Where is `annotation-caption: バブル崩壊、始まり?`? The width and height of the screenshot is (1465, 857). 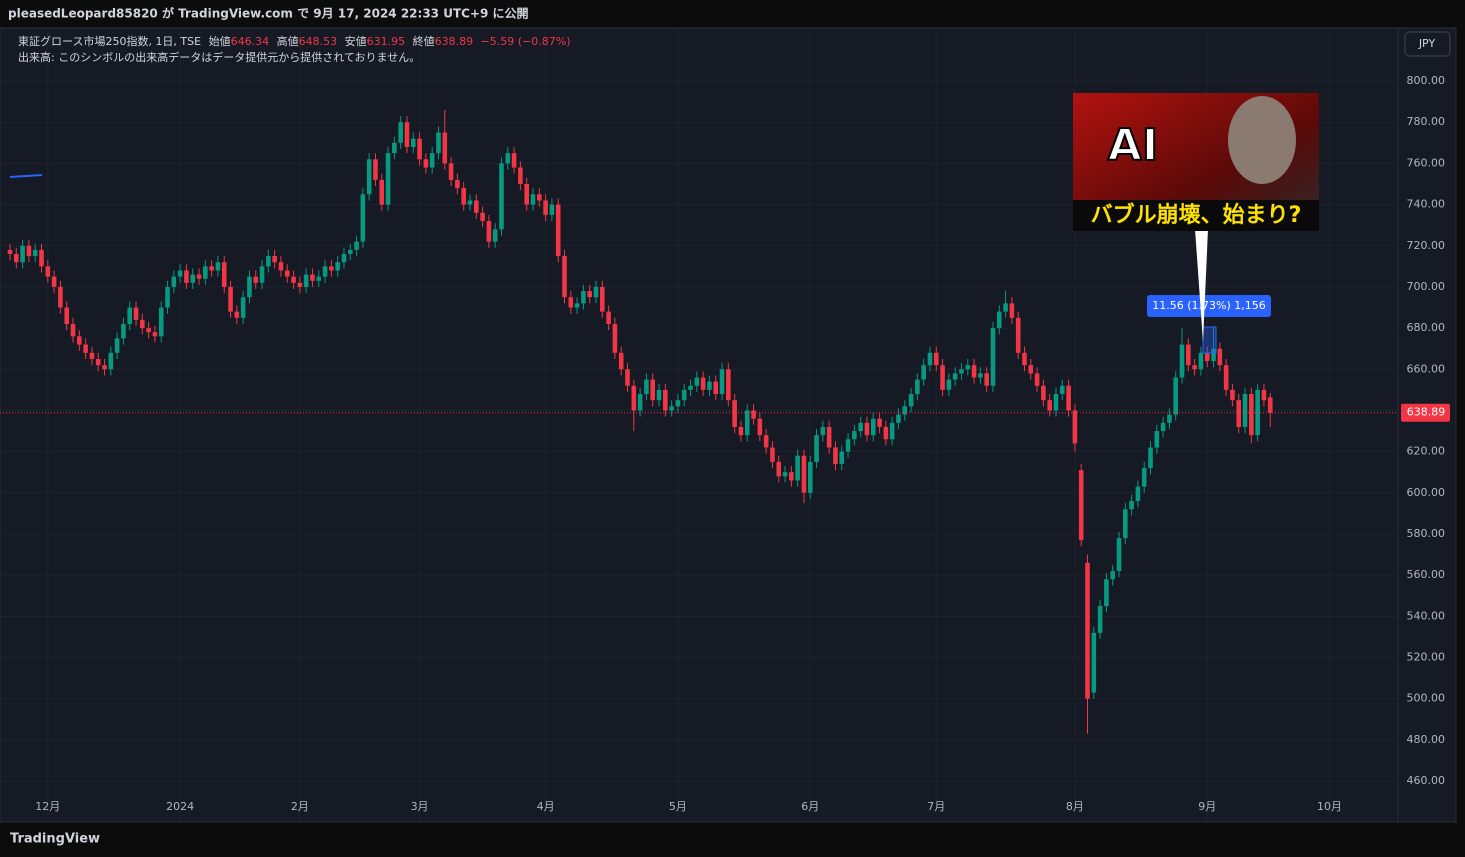 annotation-caption: バブル崩壊、始まり? is located at coordinates (1196, 215).